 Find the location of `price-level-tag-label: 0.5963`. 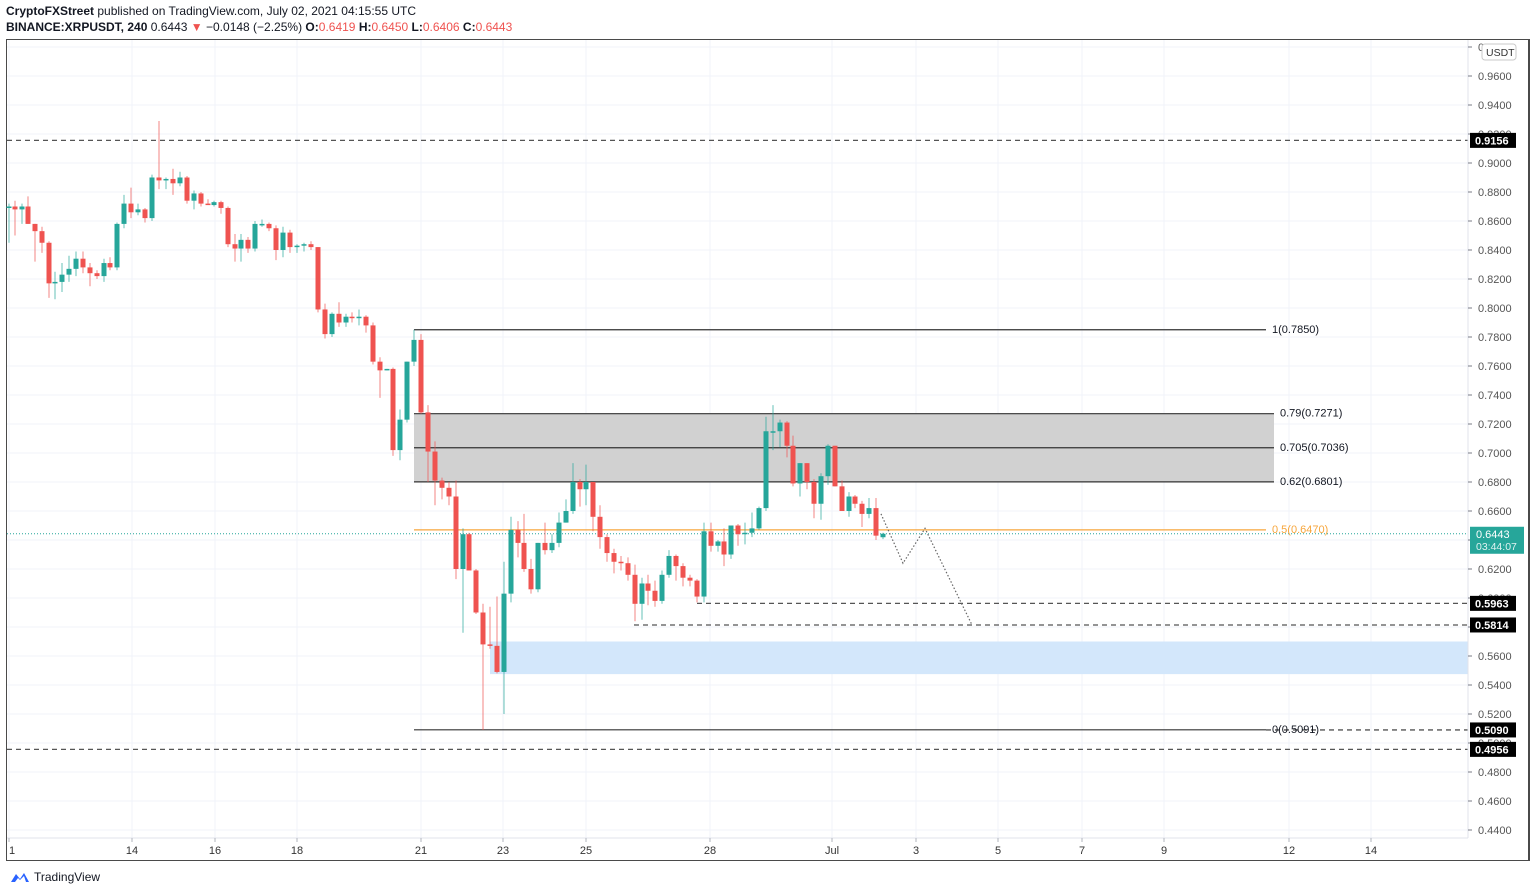

price-level-tag-label: 0.5963 is located at coordinates (1492, 604).